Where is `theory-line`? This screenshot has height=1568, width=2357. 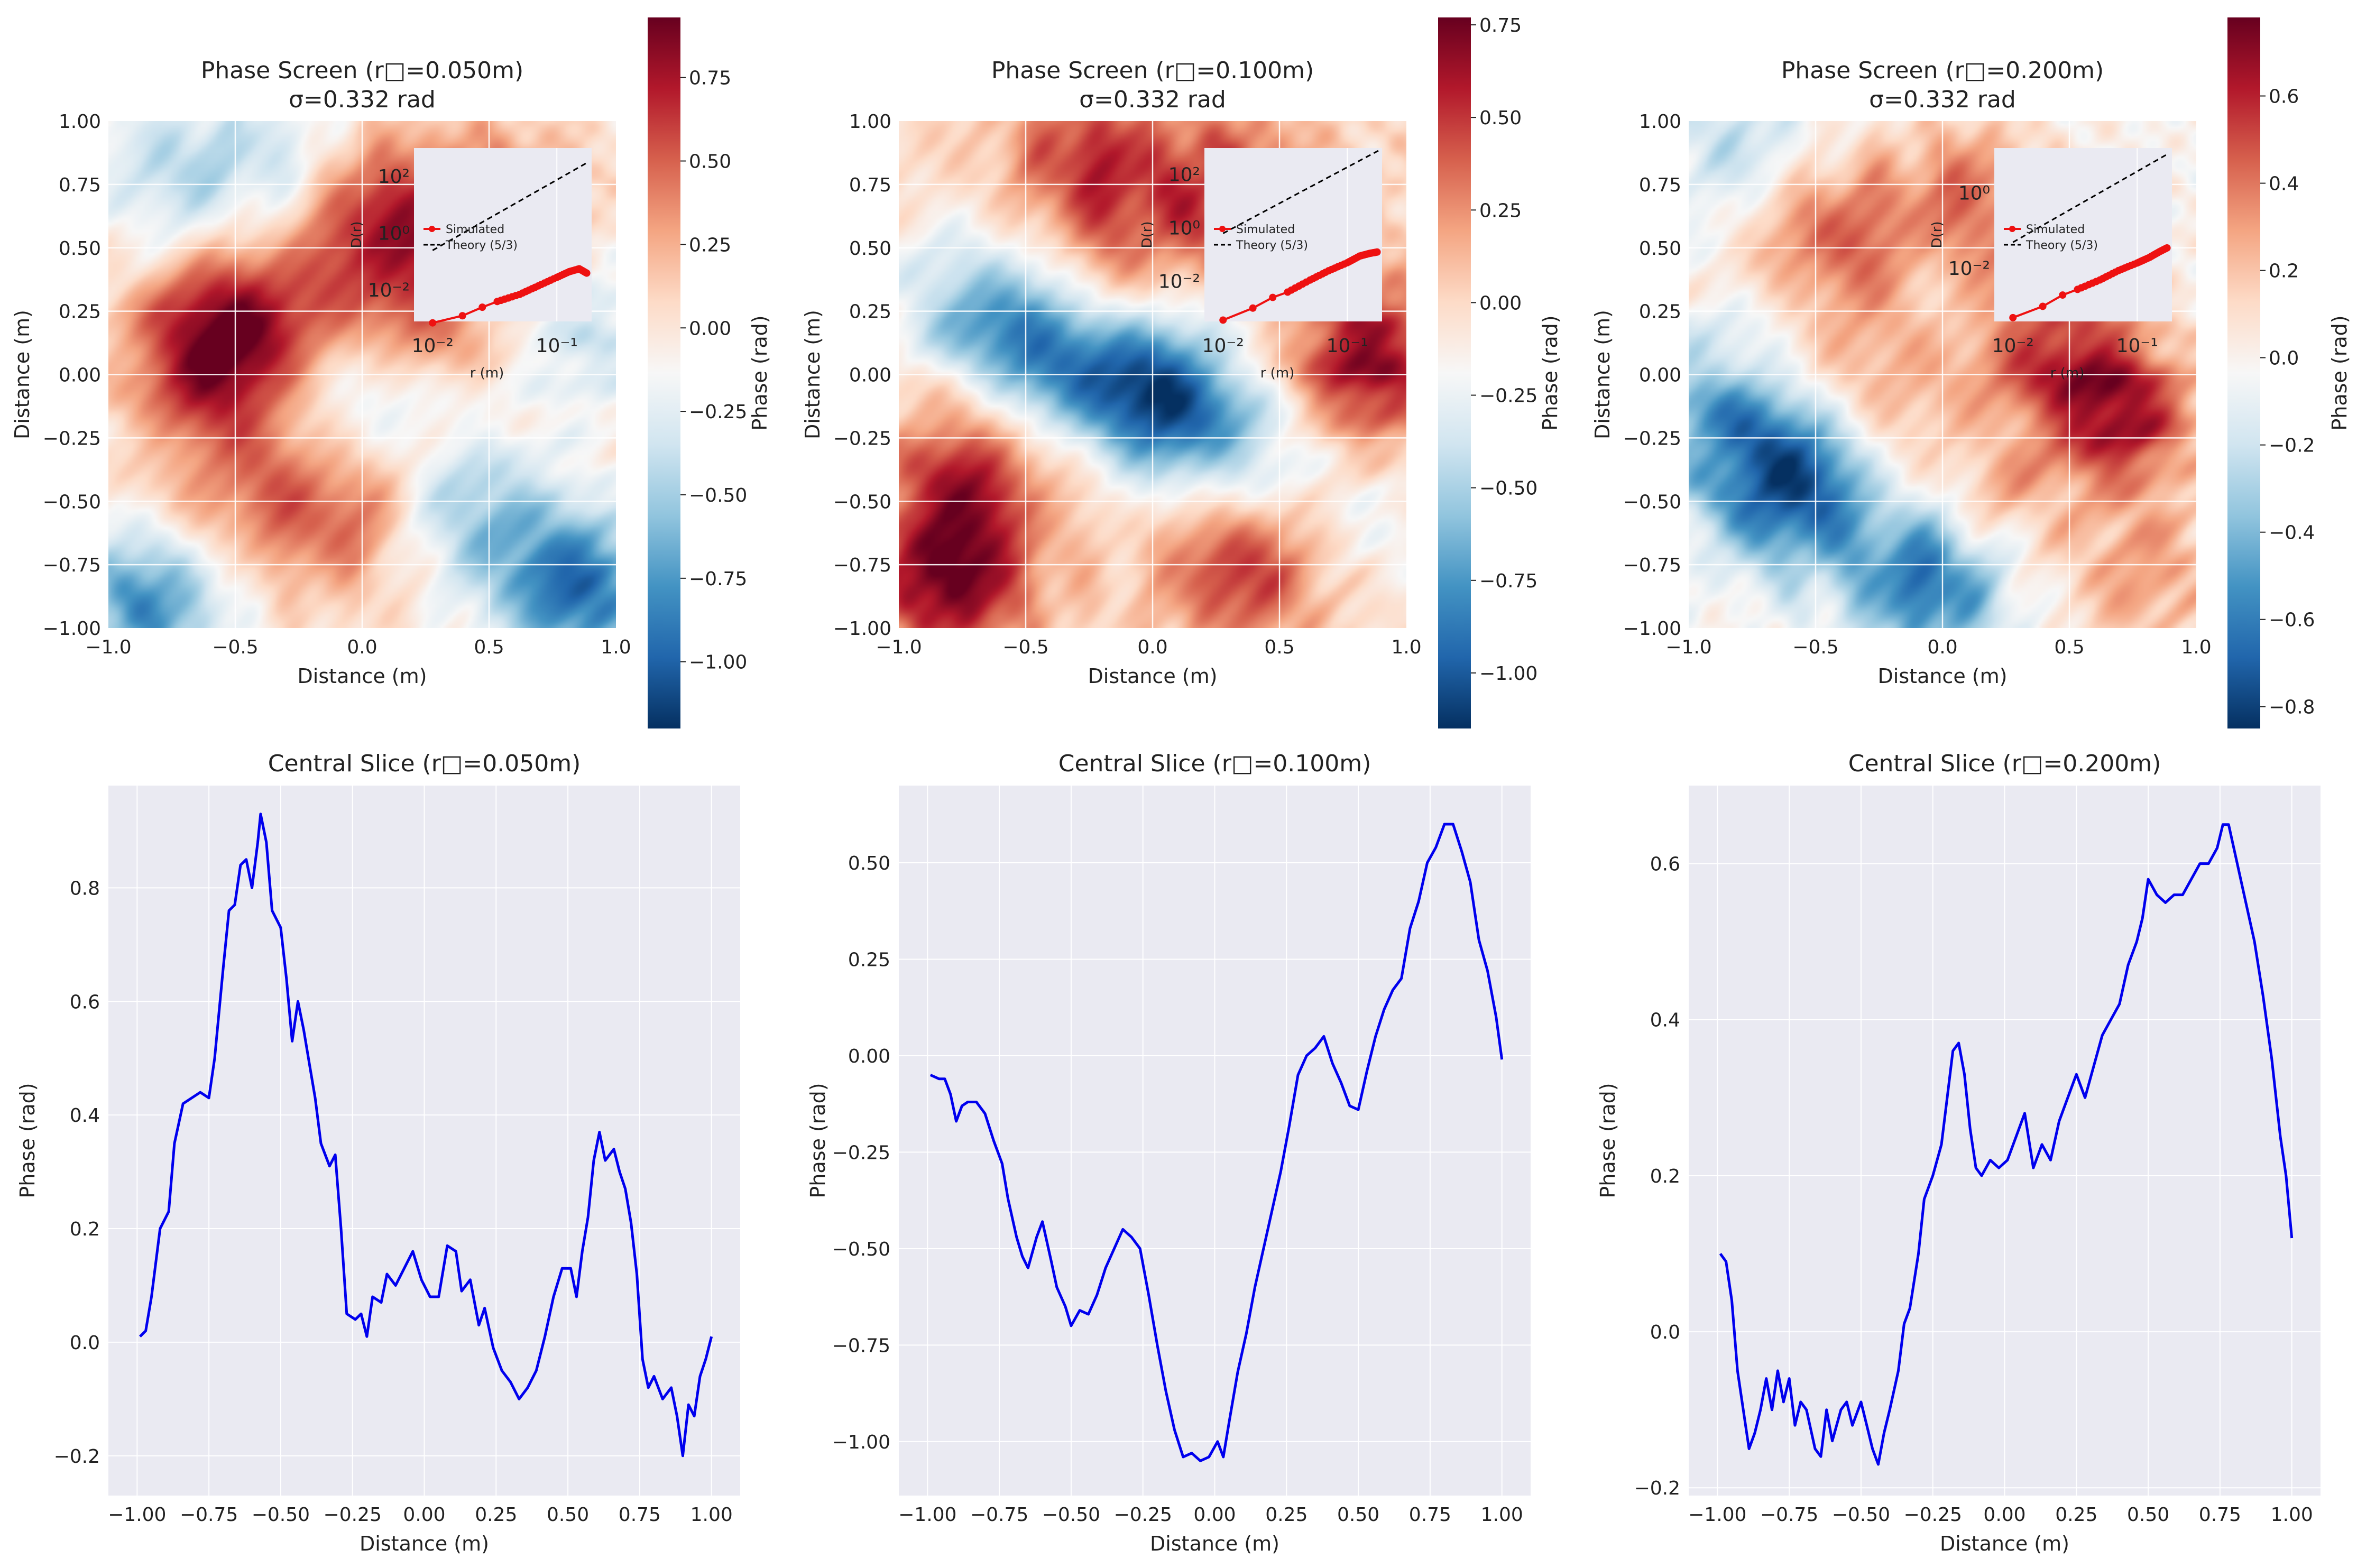
theory-line is located at coordinates (1301, 192).